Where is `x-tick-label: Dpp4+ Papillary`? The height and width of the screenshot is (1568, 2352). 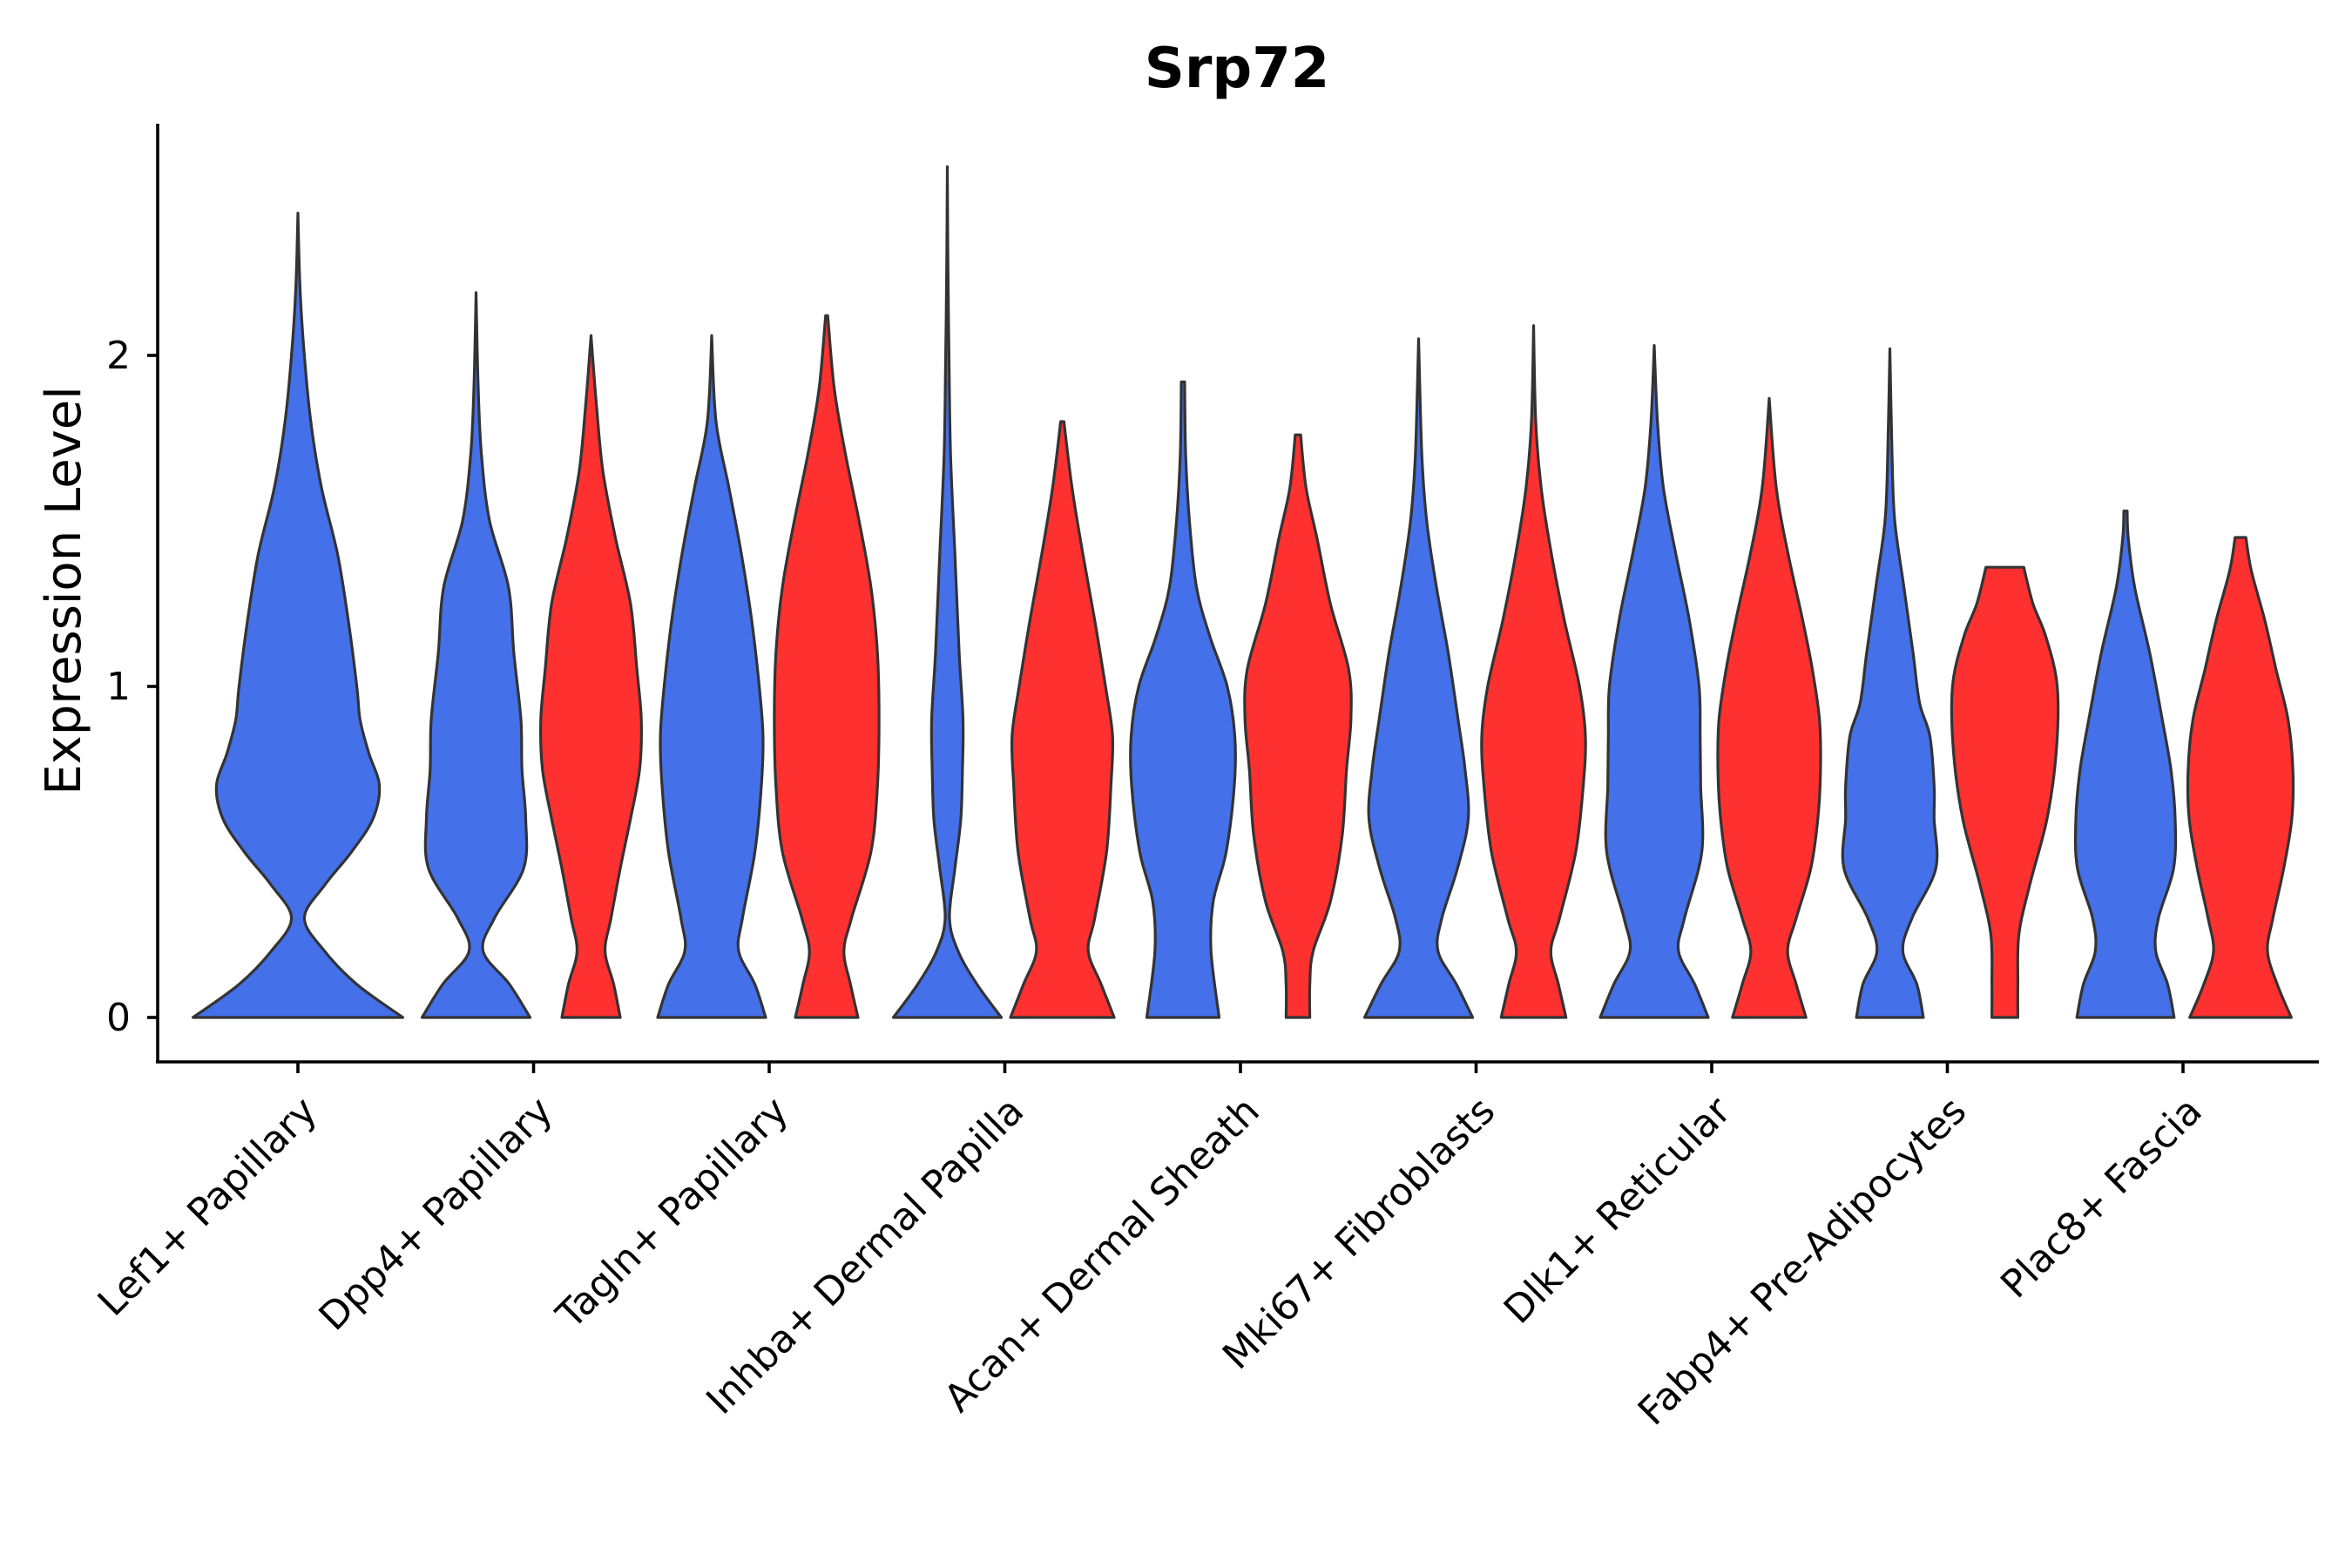 x-tick-label: Dpp4+ Papillary is located at coordinates (437, 1214).